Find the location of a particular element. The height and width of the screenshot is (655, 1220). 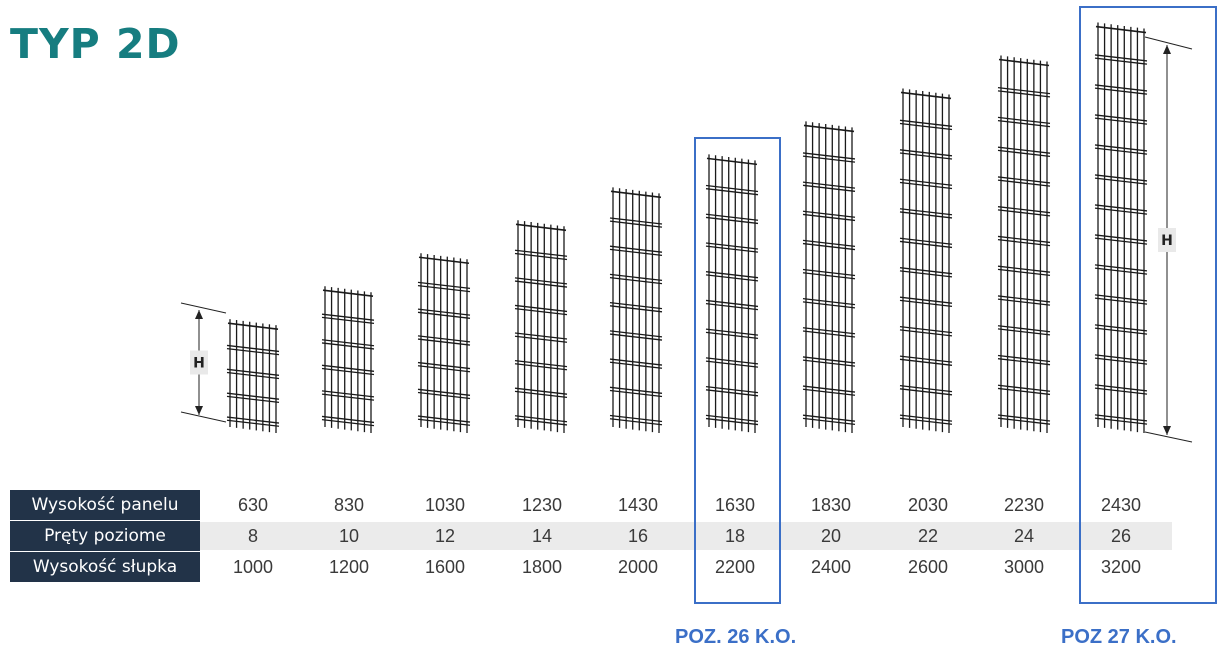

dimension-h-large: H is located at coordinates (1168, 239).